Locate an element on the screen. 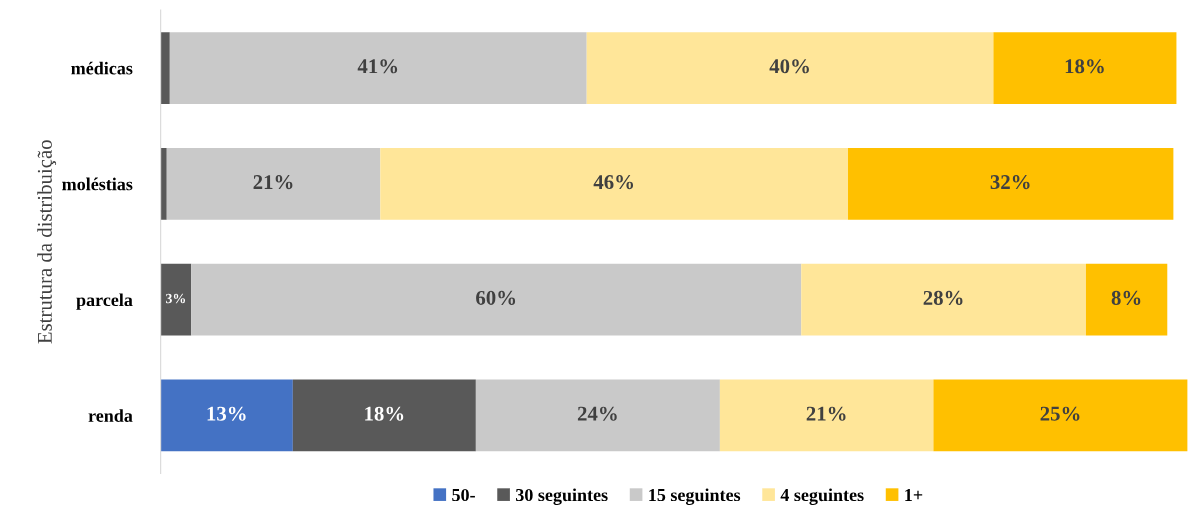  data-label: 25% is located at coordinates (1060, 413).